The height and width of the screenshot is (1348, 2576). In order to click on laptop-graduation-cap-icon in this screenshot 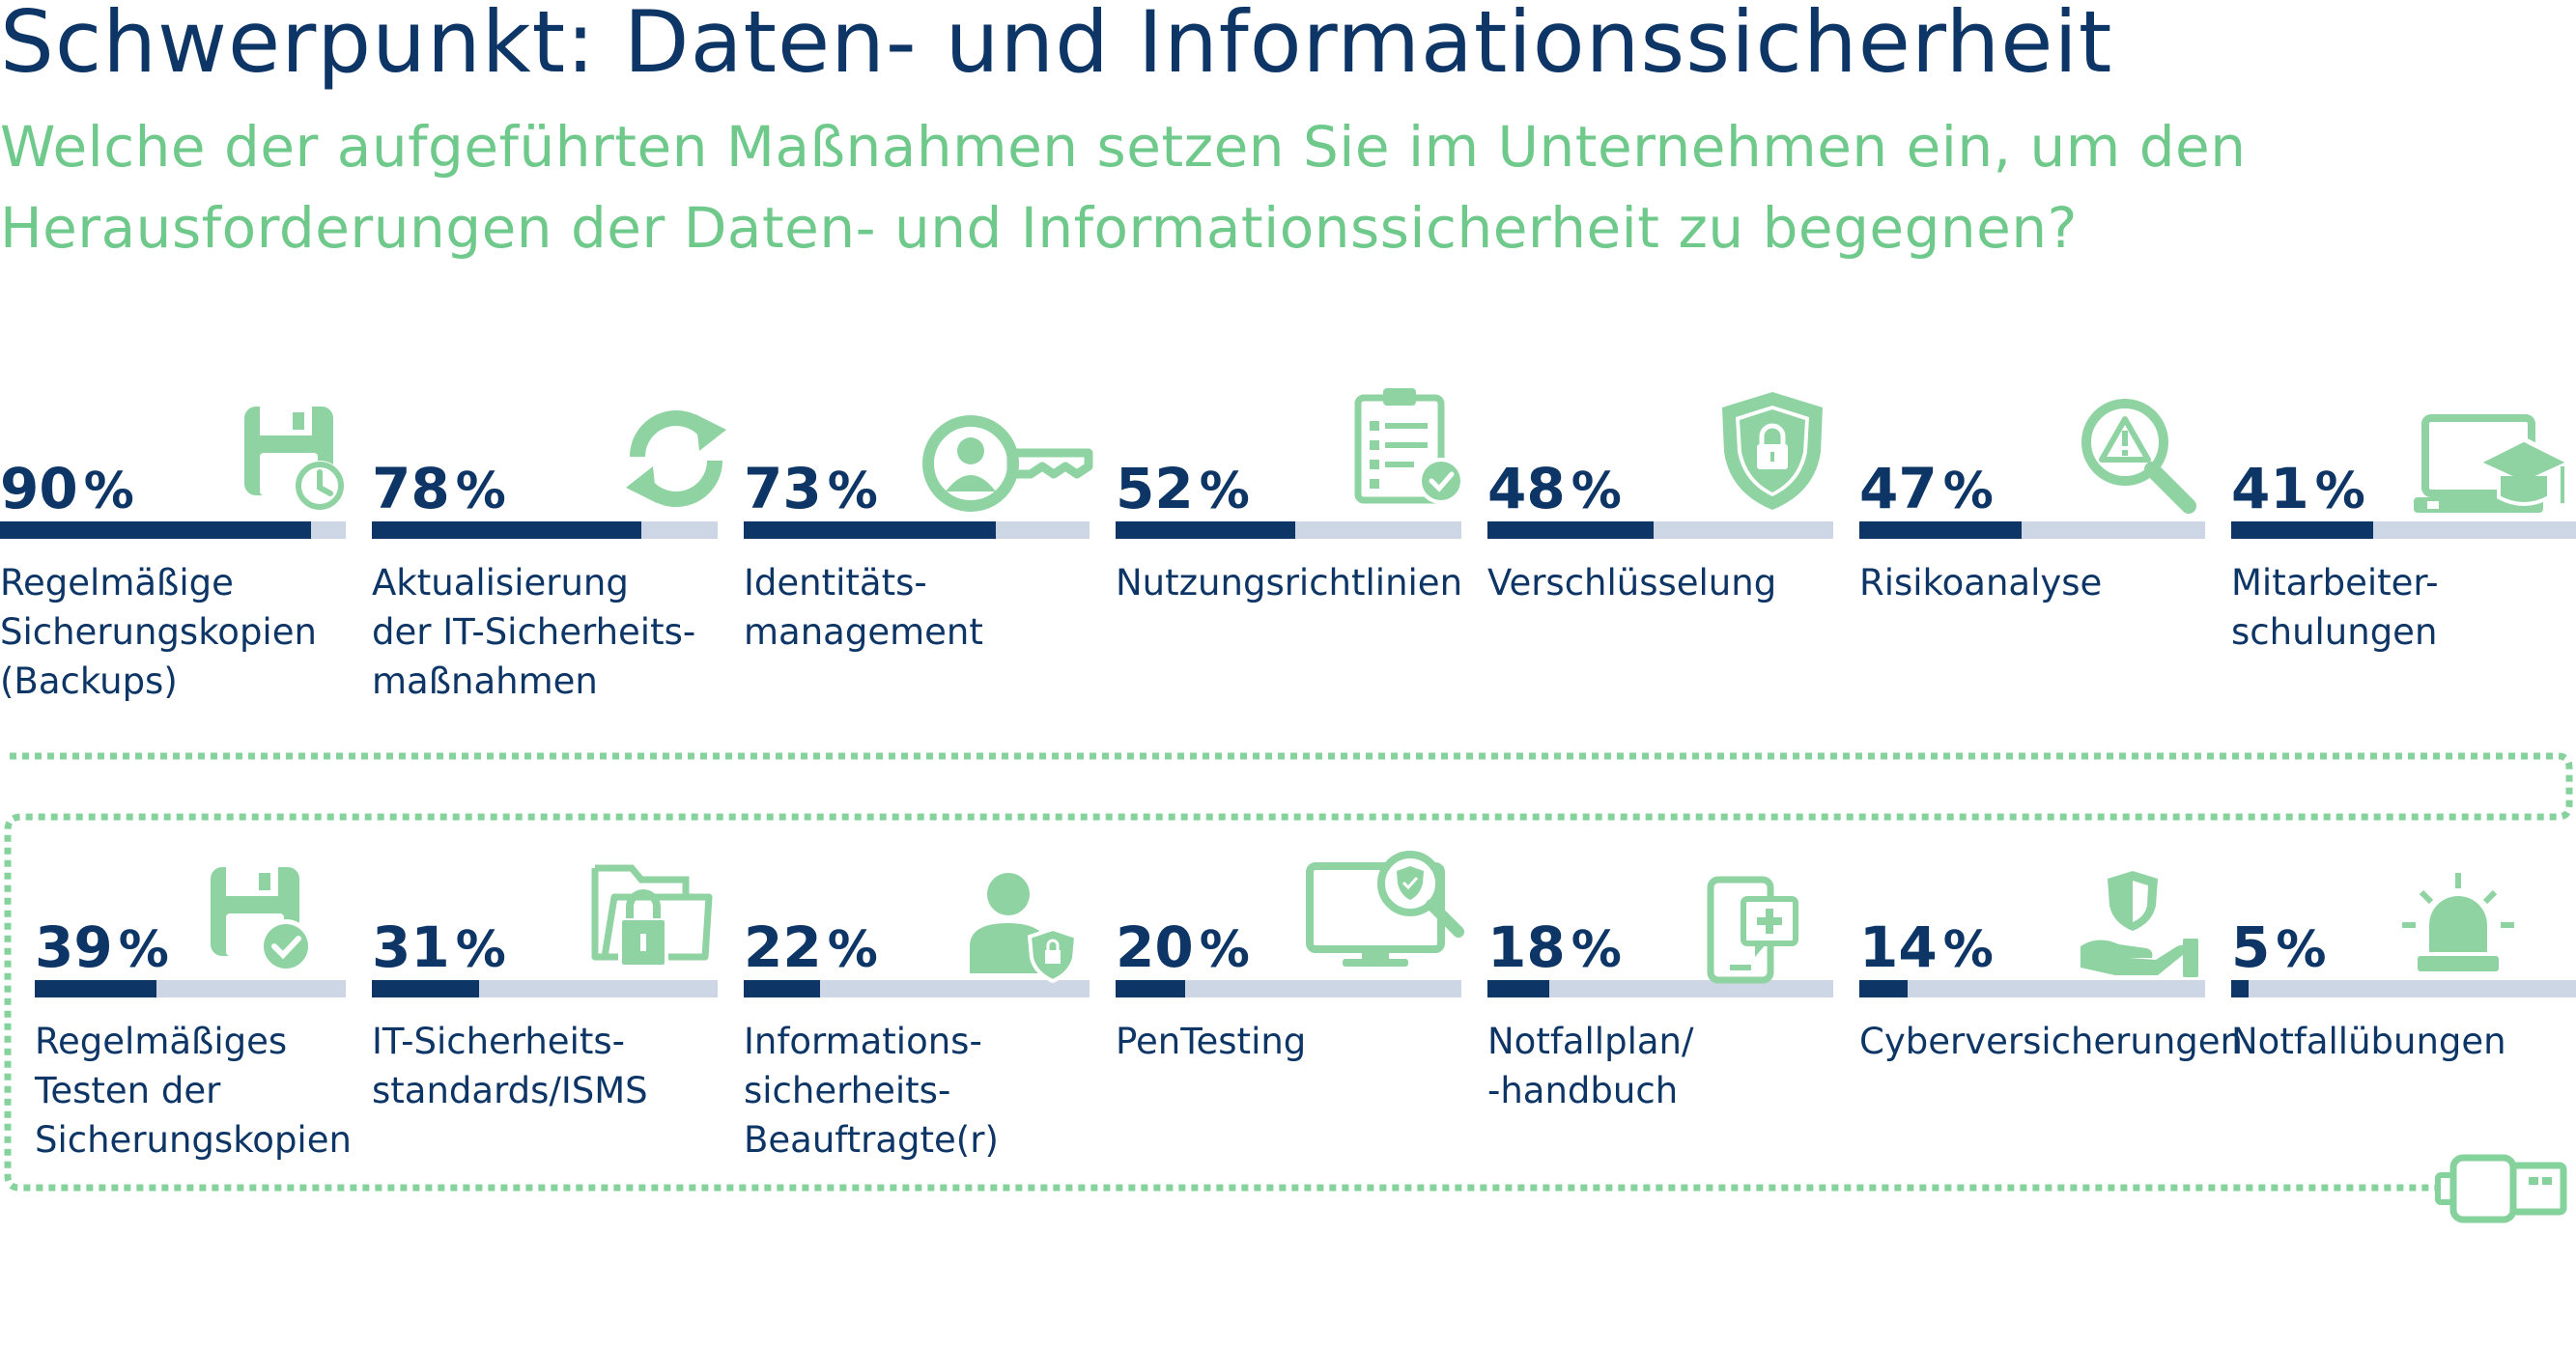, I will do `click(2492, 468)`.